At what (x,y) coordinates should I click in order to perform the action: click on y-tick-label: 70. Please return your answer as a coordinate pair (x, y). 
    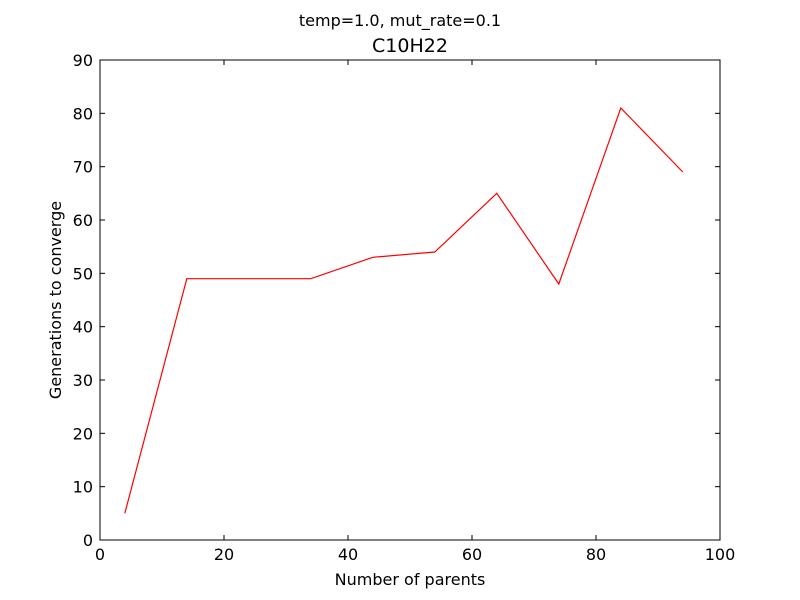
    Looking at the image, I should click on (83, 167).